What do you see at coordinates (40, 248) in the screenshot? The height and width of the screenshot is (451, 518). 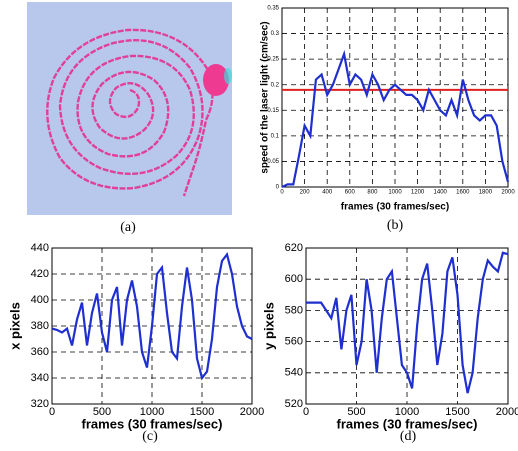 I see `y-tick-label: 440` at bounding box center [40, 248].